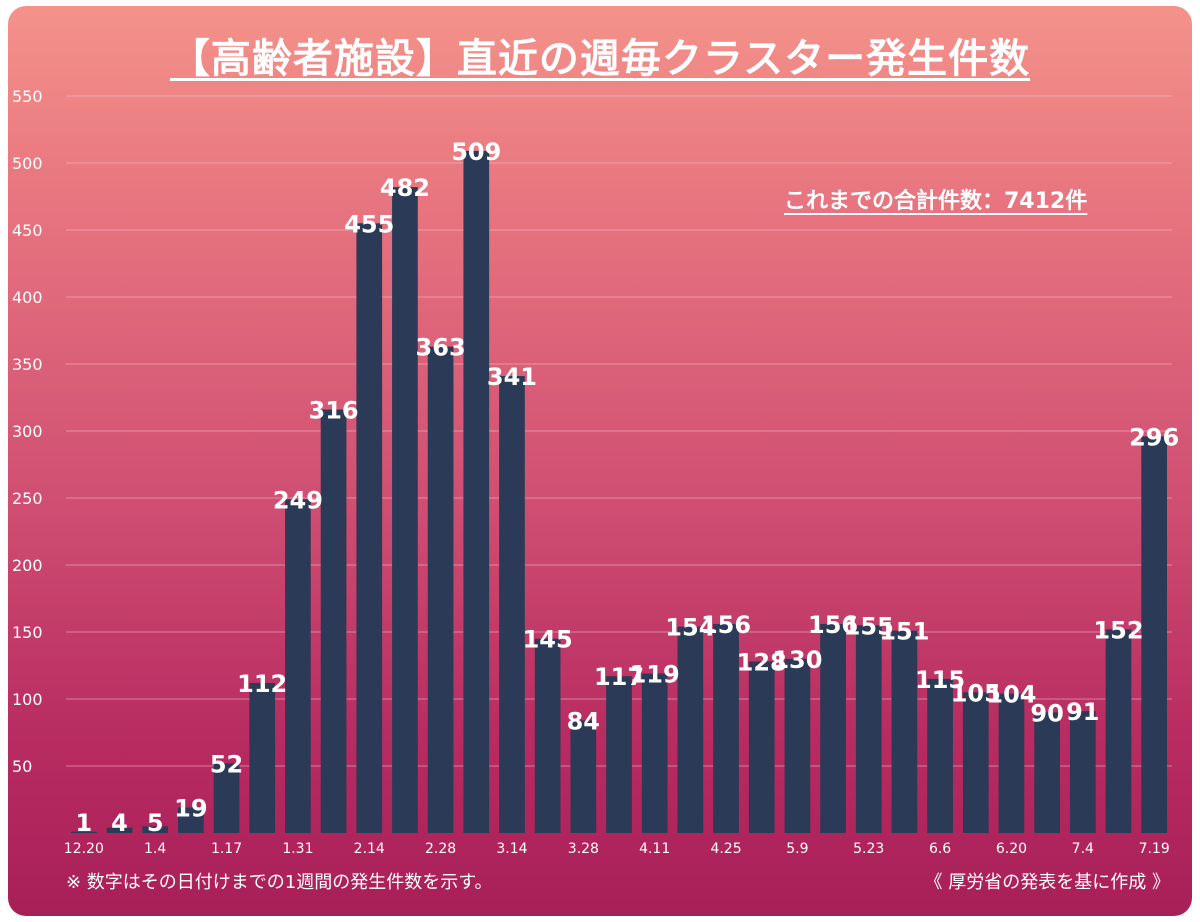 This screenshot has width=1200, height=922. Describe the element at coordinates (655, 675) in the screenshot. I see `data-label: 119` at that location.